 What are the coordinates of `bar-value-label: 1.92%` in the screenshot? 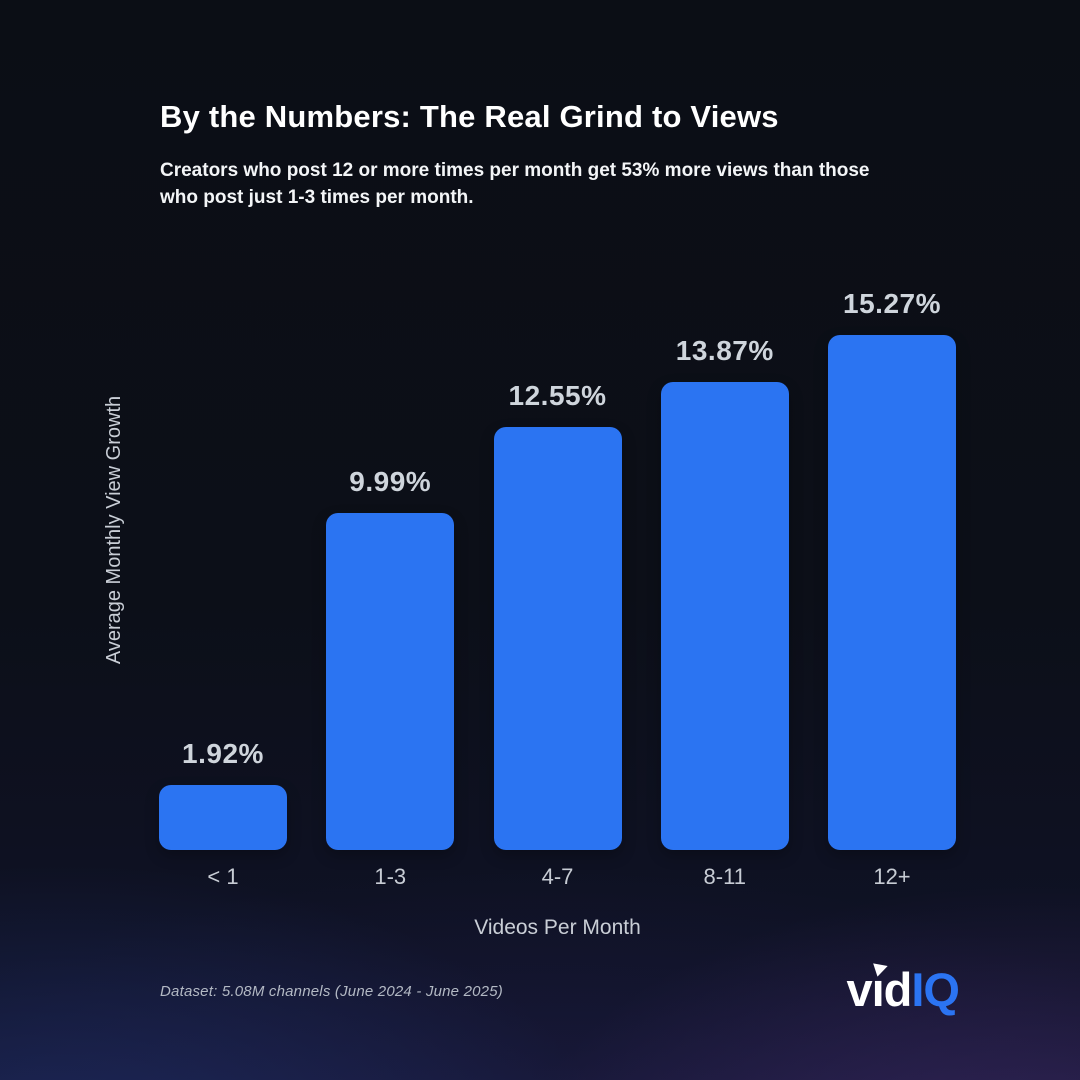 It's located at (223, 753).